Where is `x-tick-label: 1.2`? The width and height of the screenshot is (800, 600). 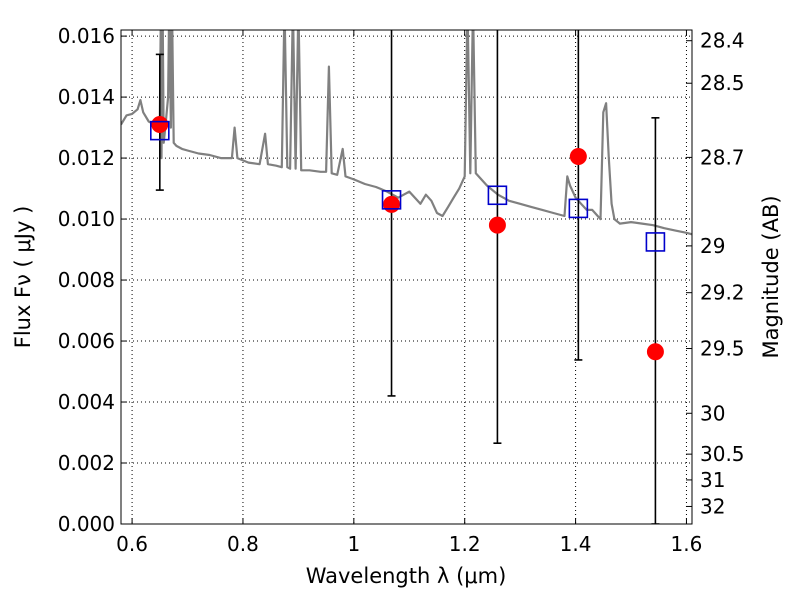
x-tick-label: 1.2 is located at coordinates (465, 544).